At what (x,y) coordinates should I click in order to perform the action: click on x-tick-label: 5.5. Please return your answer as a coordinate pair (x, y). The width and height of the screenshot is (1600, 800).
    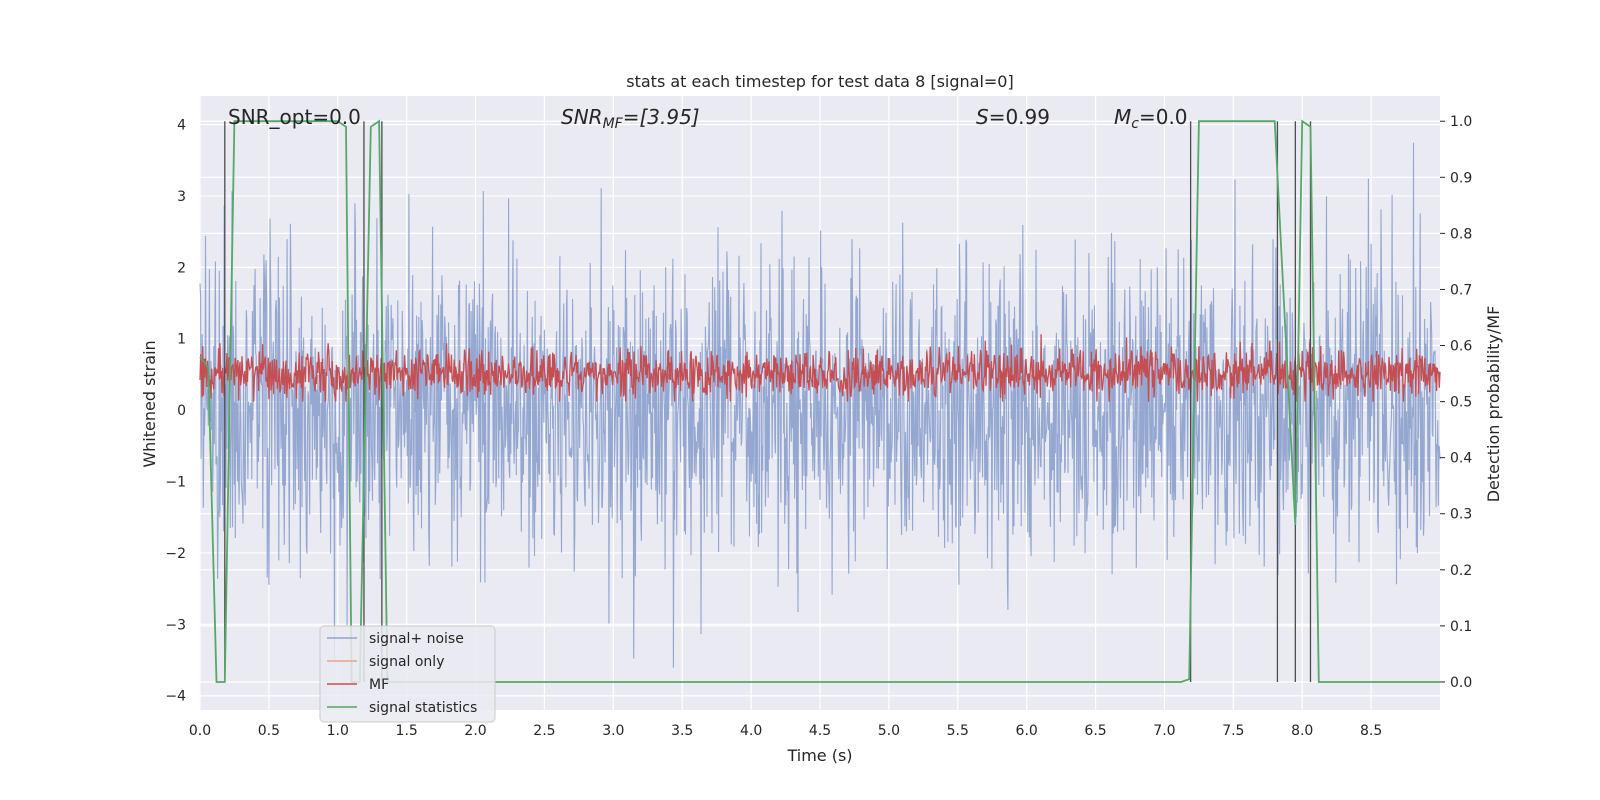
    Looking at the image, I should click on (958, 731).